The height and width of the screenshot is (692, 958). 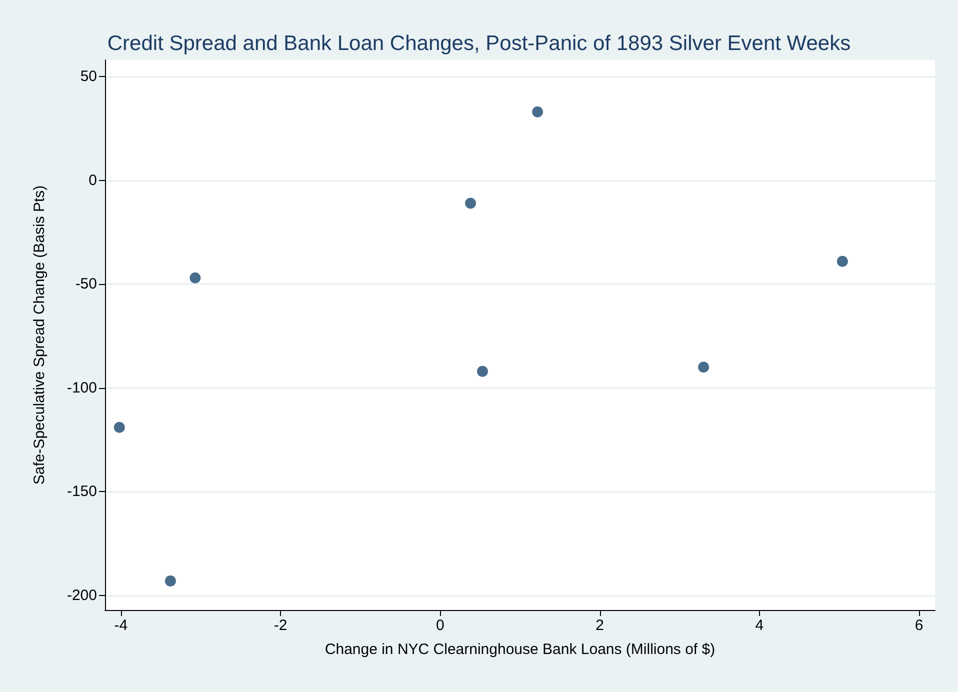 I want to click on y-tick-label: -100, so click(x=81, y=387).